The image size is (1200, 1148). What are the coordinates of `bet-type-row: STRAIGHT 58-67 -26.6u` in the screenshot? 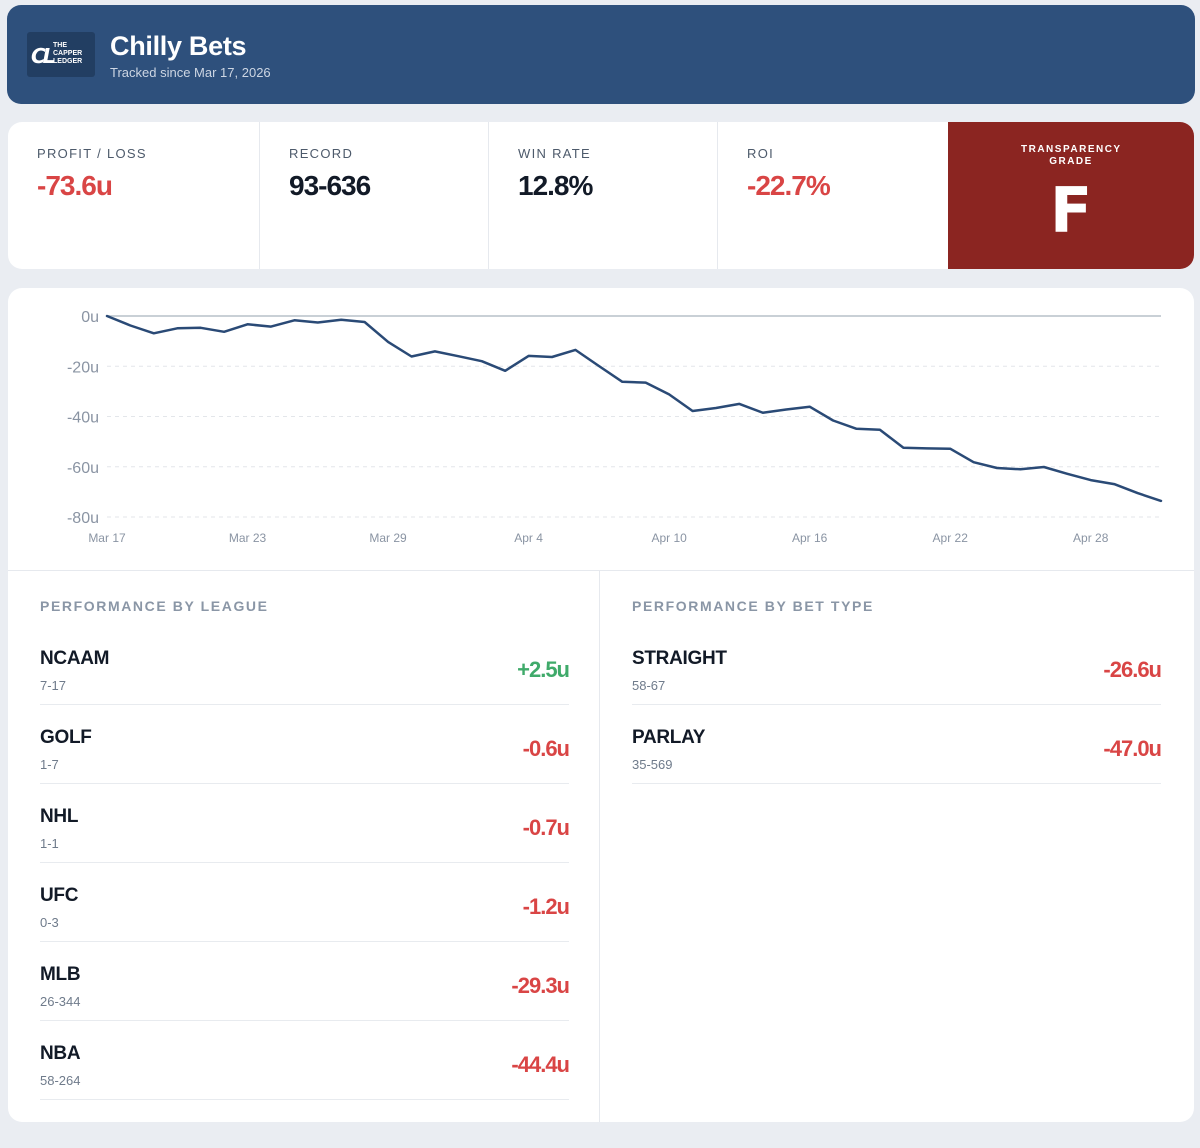 It's located at (897, 665).